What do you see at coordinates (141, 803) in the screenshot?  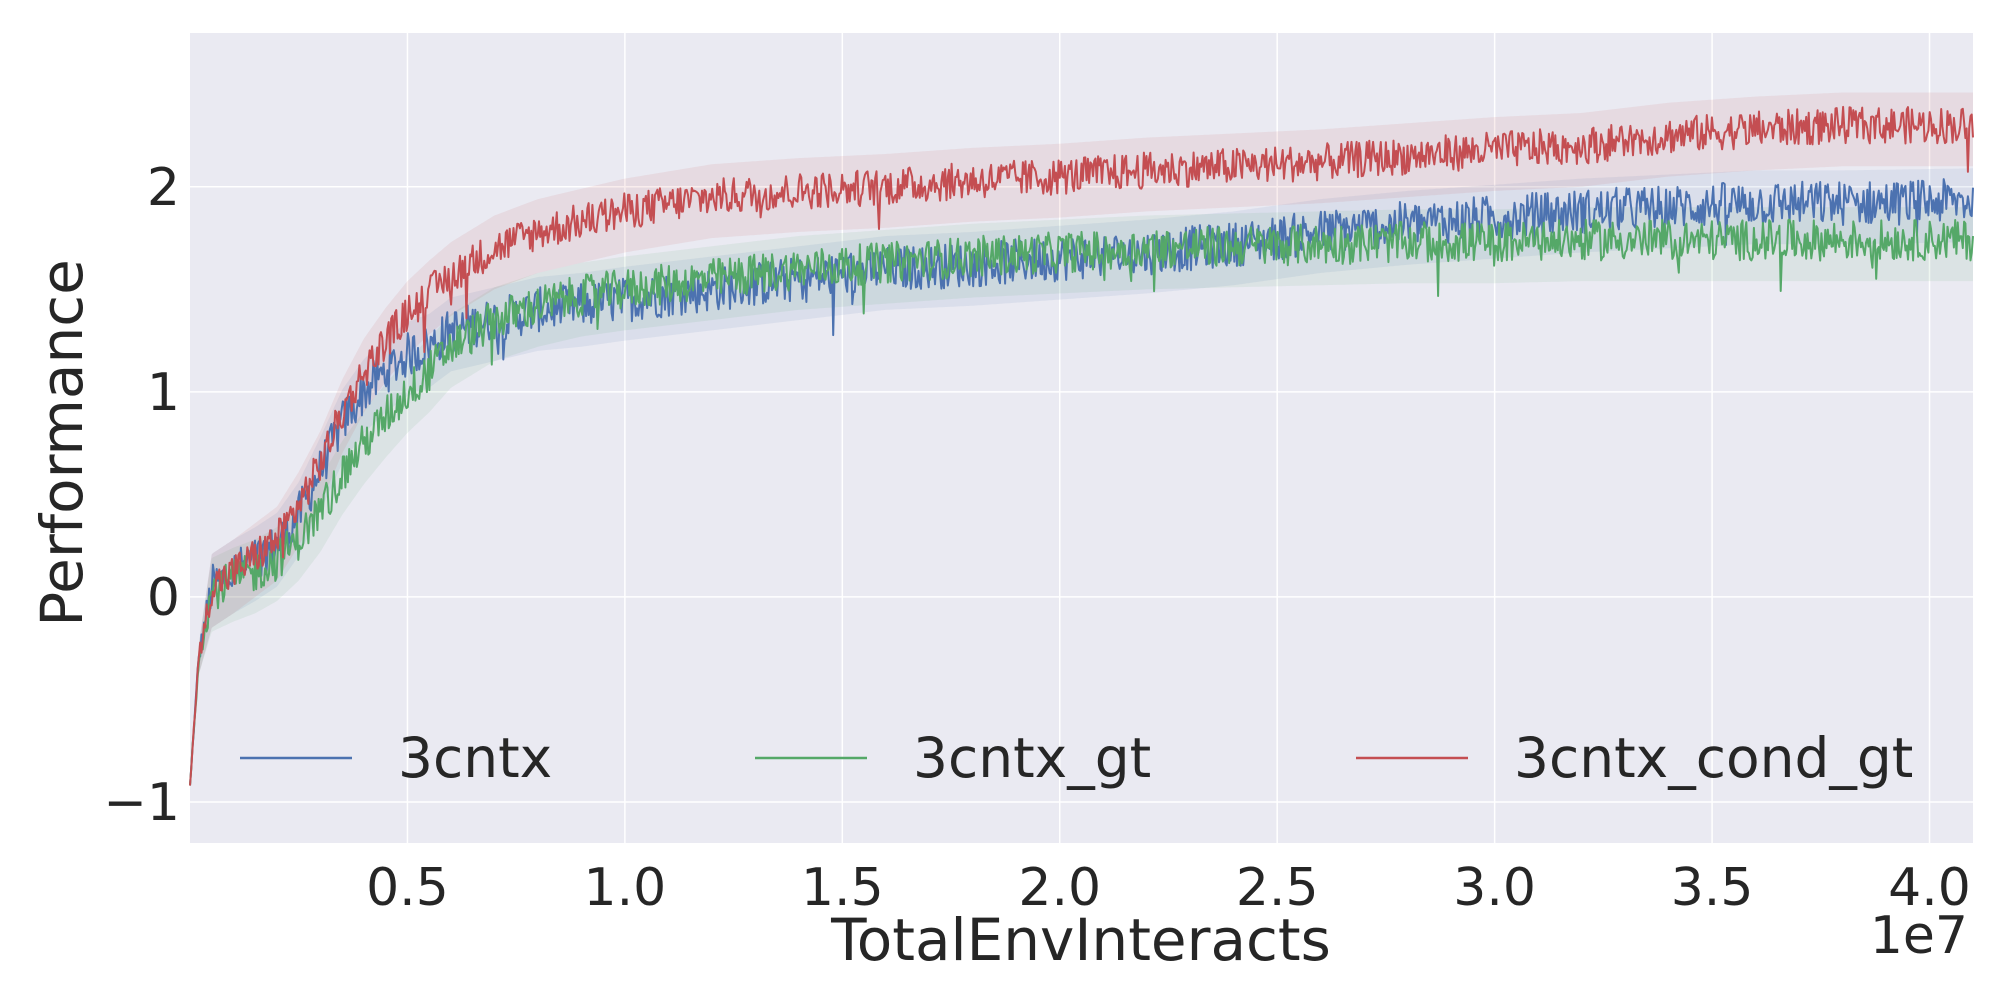 I see `y-tick-label: −1` at bounding box center [141, 803].